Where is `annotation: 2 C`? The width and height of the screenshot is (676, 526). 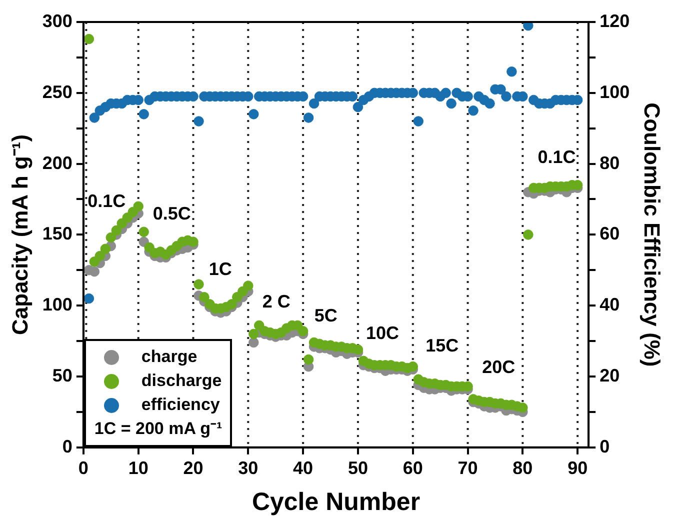
annotation: 2 C is located at coordinates (276, 302).